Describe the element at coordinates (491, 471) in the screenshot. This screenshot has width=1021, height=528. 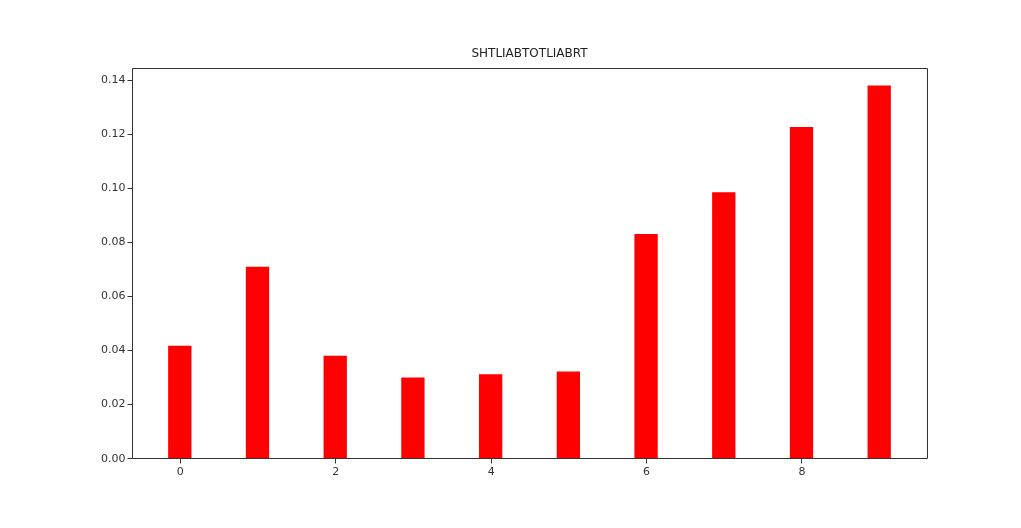
I see `x-tick-label: 4` at that location.